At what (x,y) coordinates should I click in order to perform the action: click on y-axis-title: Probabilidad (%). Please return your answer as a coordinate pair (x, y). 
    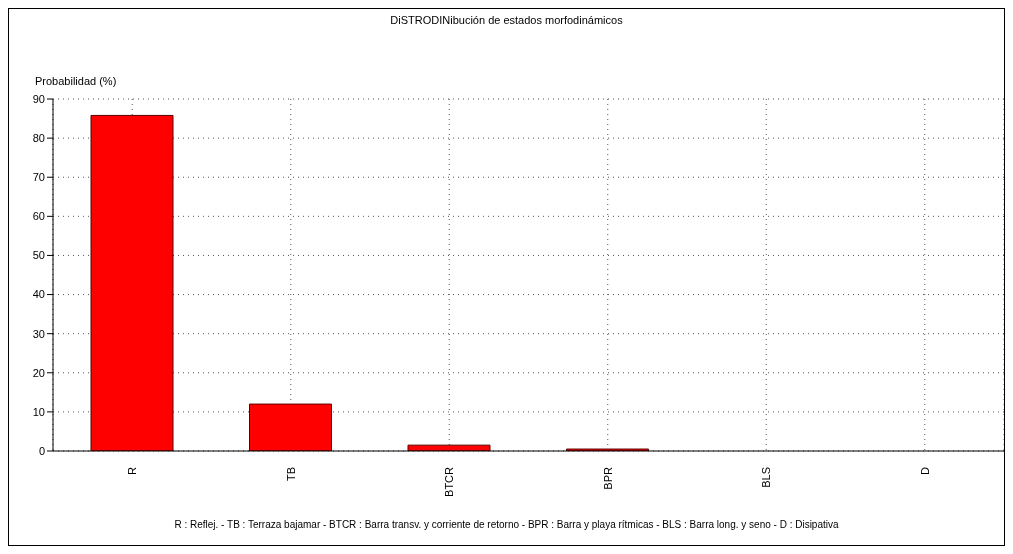
    Looking at the image, I should click on (76, 81).